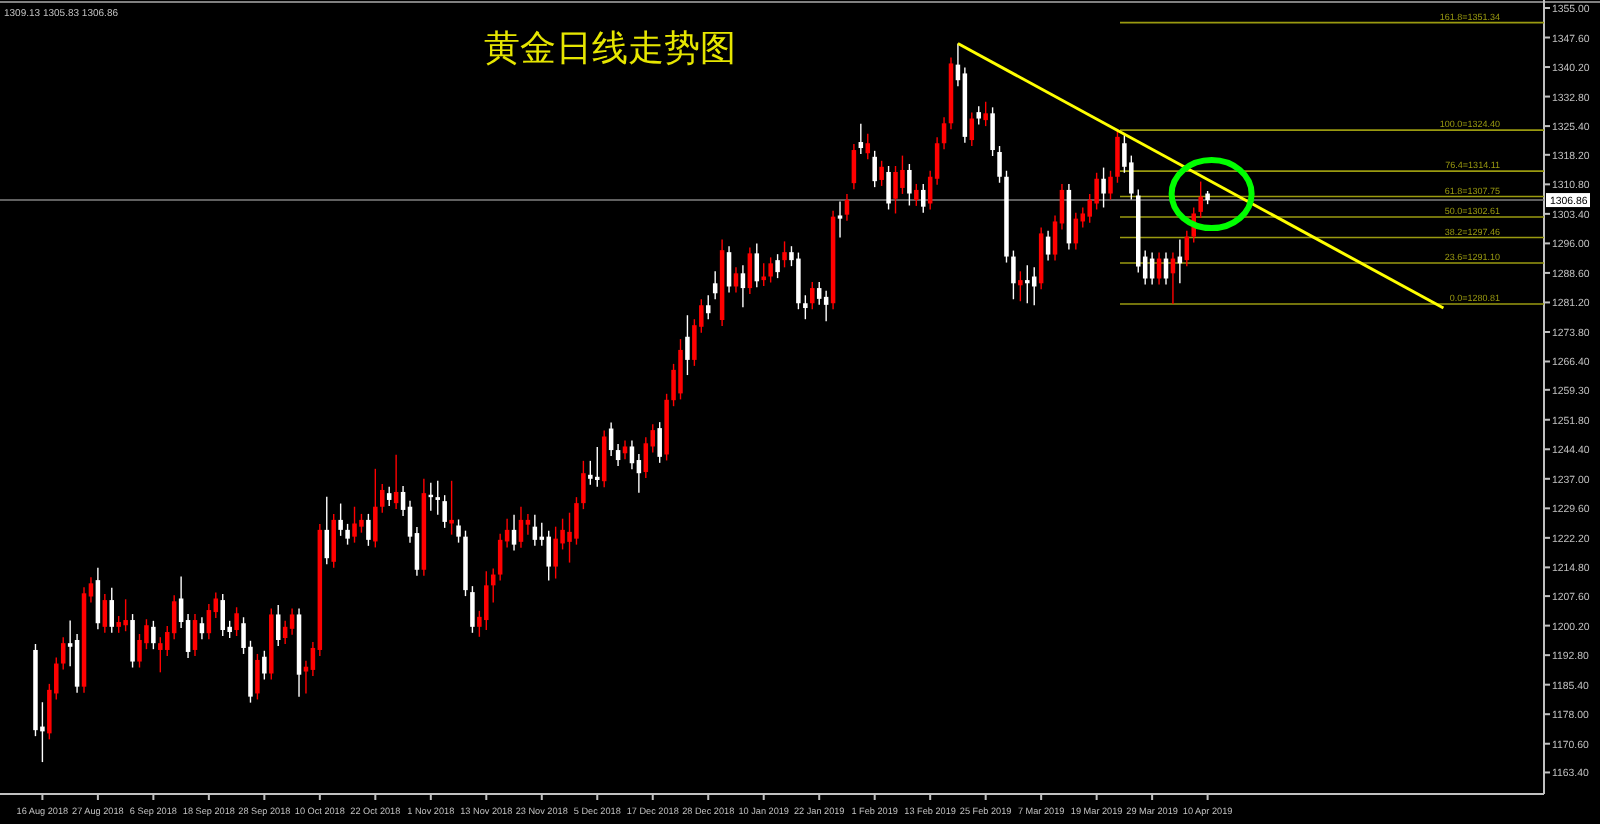  Describe the element at coordinates (610, 49) in the screenshot. I see `text: 黄金日线走势图` at that location.